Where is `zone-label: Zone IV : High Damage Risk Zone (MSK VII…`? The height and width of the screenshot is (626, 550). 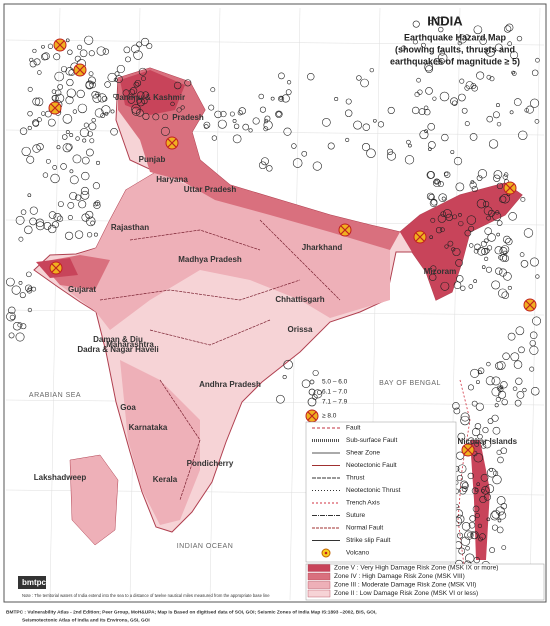
zone-label: Zone IV : High Damage Risk Zone (MSK VII… is located at coordinates (399, 576).